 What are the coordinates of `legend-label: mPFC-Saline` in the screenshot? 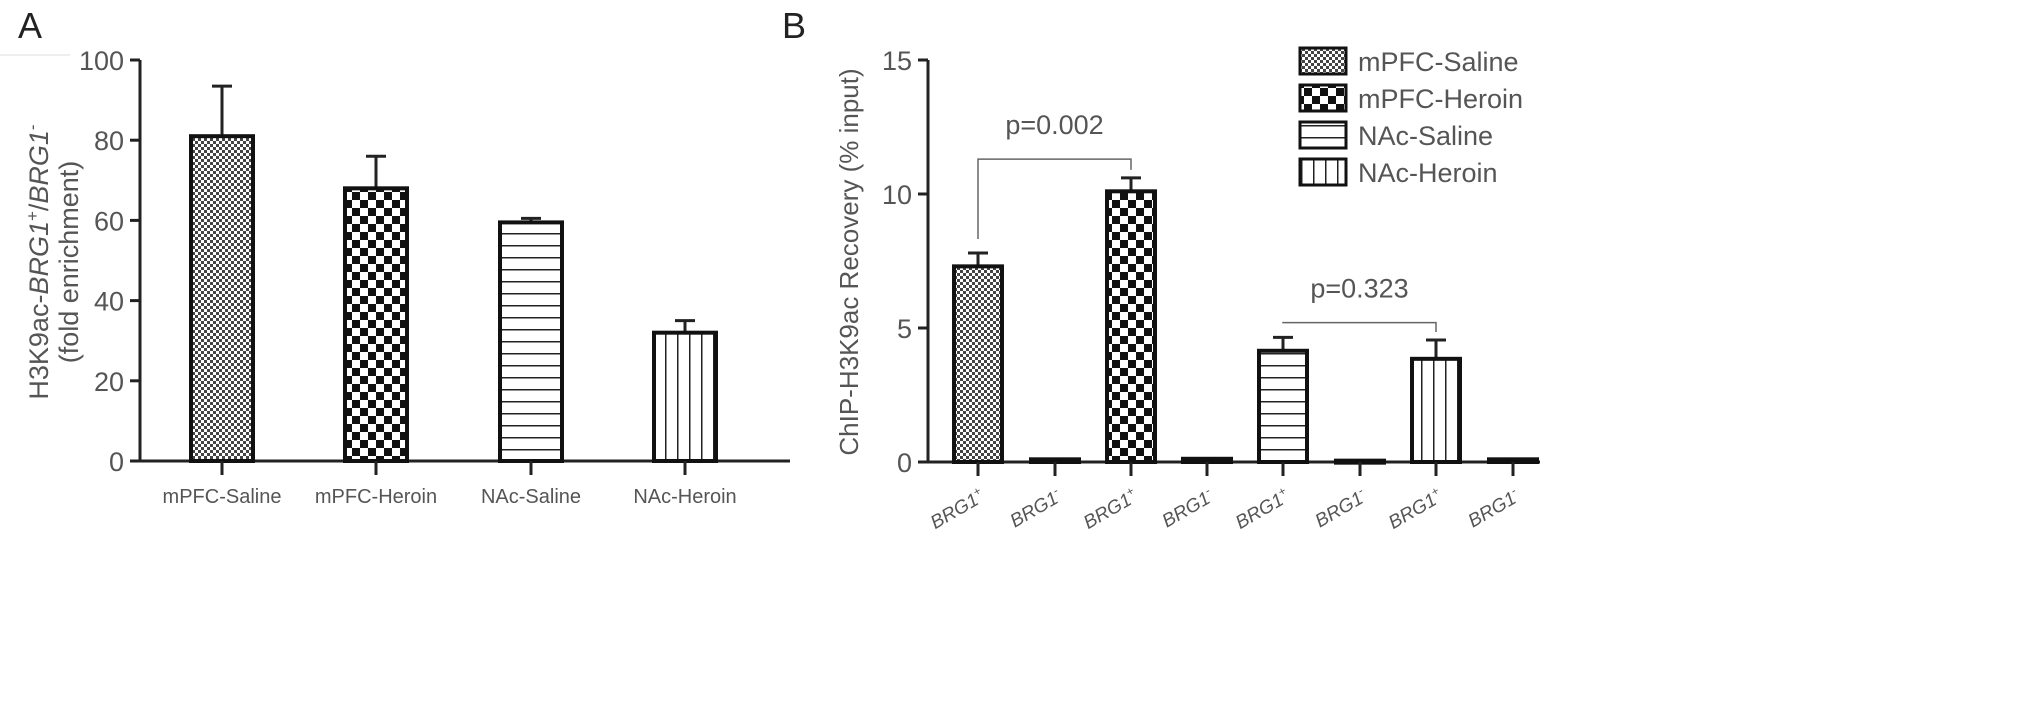 It's located at (1438, 62).